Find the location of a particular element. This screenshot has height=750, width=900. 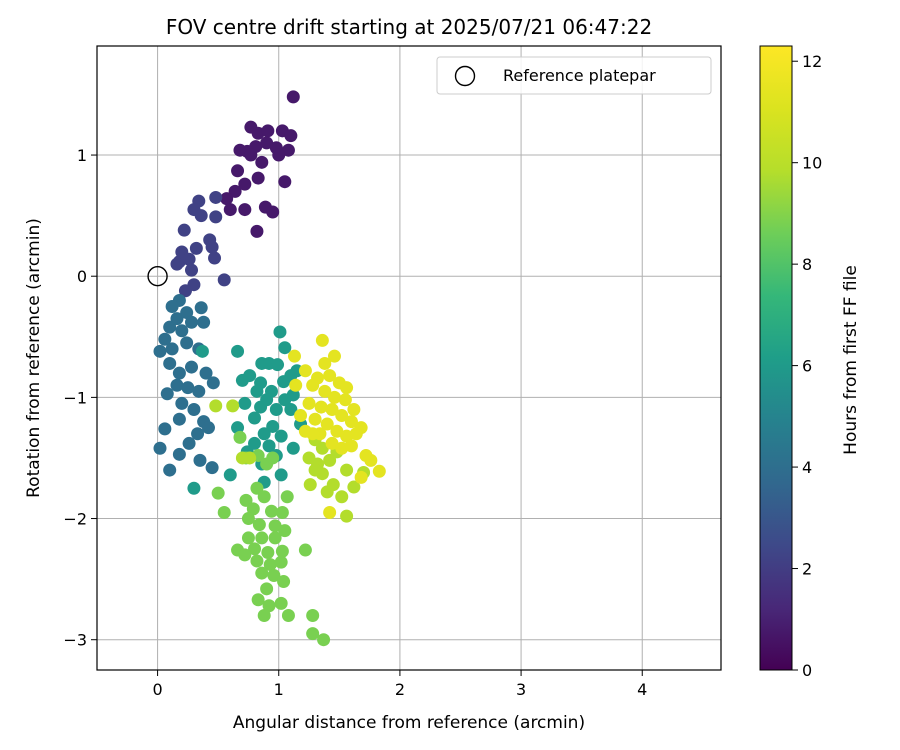

colorbar: 0 2 4 6 8 10 12 Hours from first FF file is located at coordinates (810, 362).